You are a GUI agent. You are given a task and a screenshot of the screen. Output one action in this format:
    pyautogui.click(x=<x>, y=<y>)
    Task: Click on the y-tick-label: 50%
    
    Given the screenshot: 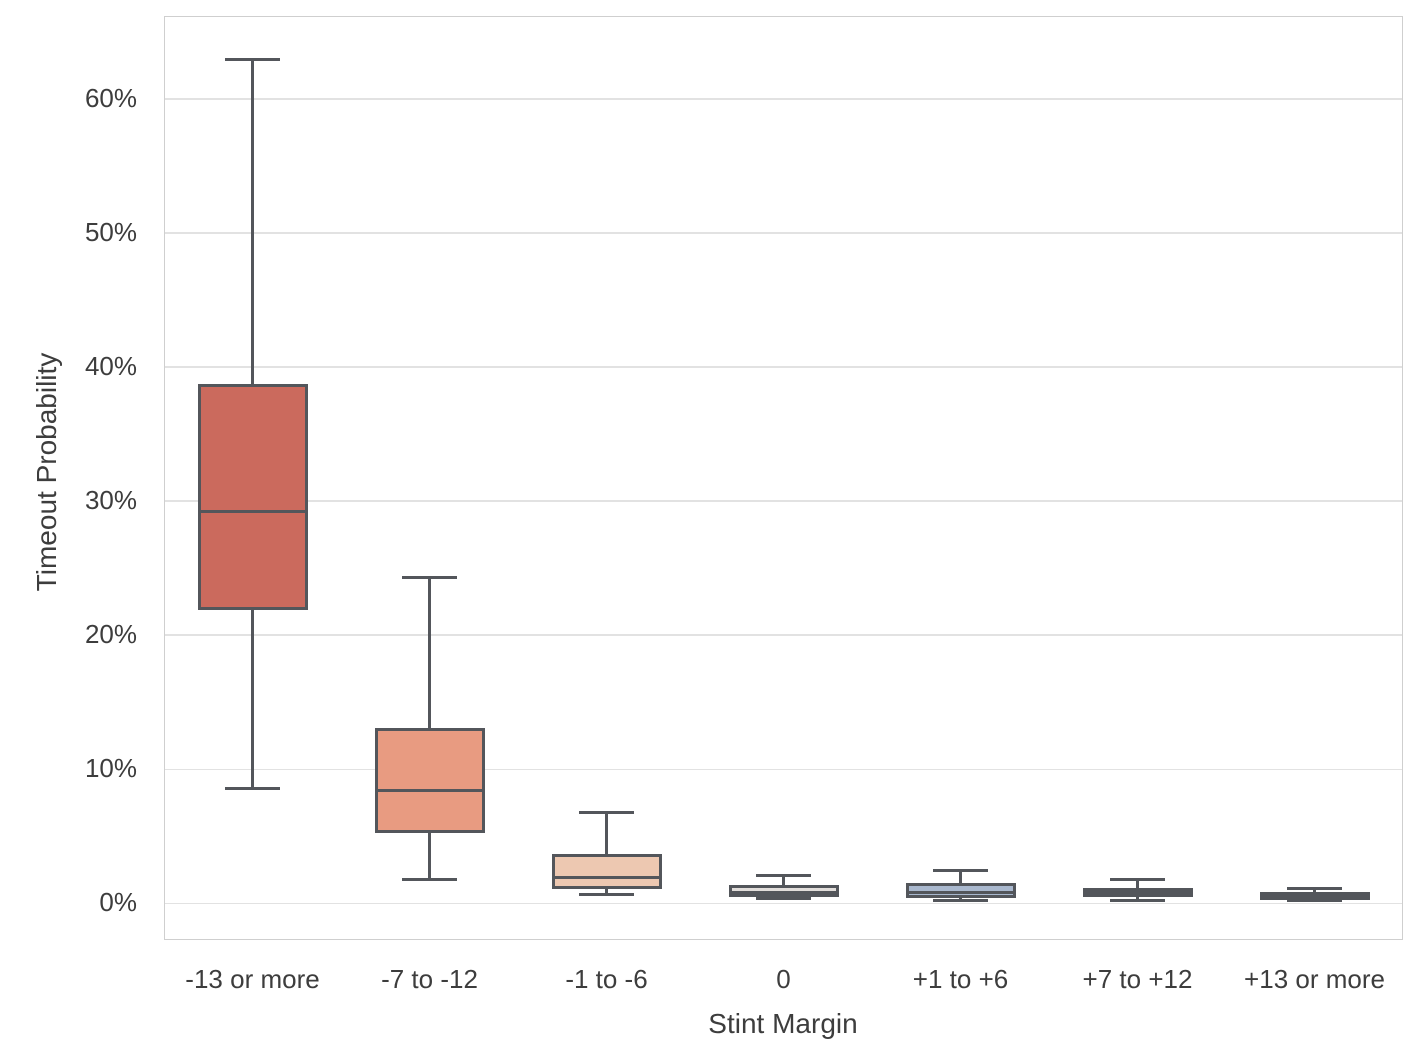 What is the action you would take?
    pyautogui.click(x=110, y=231)
    